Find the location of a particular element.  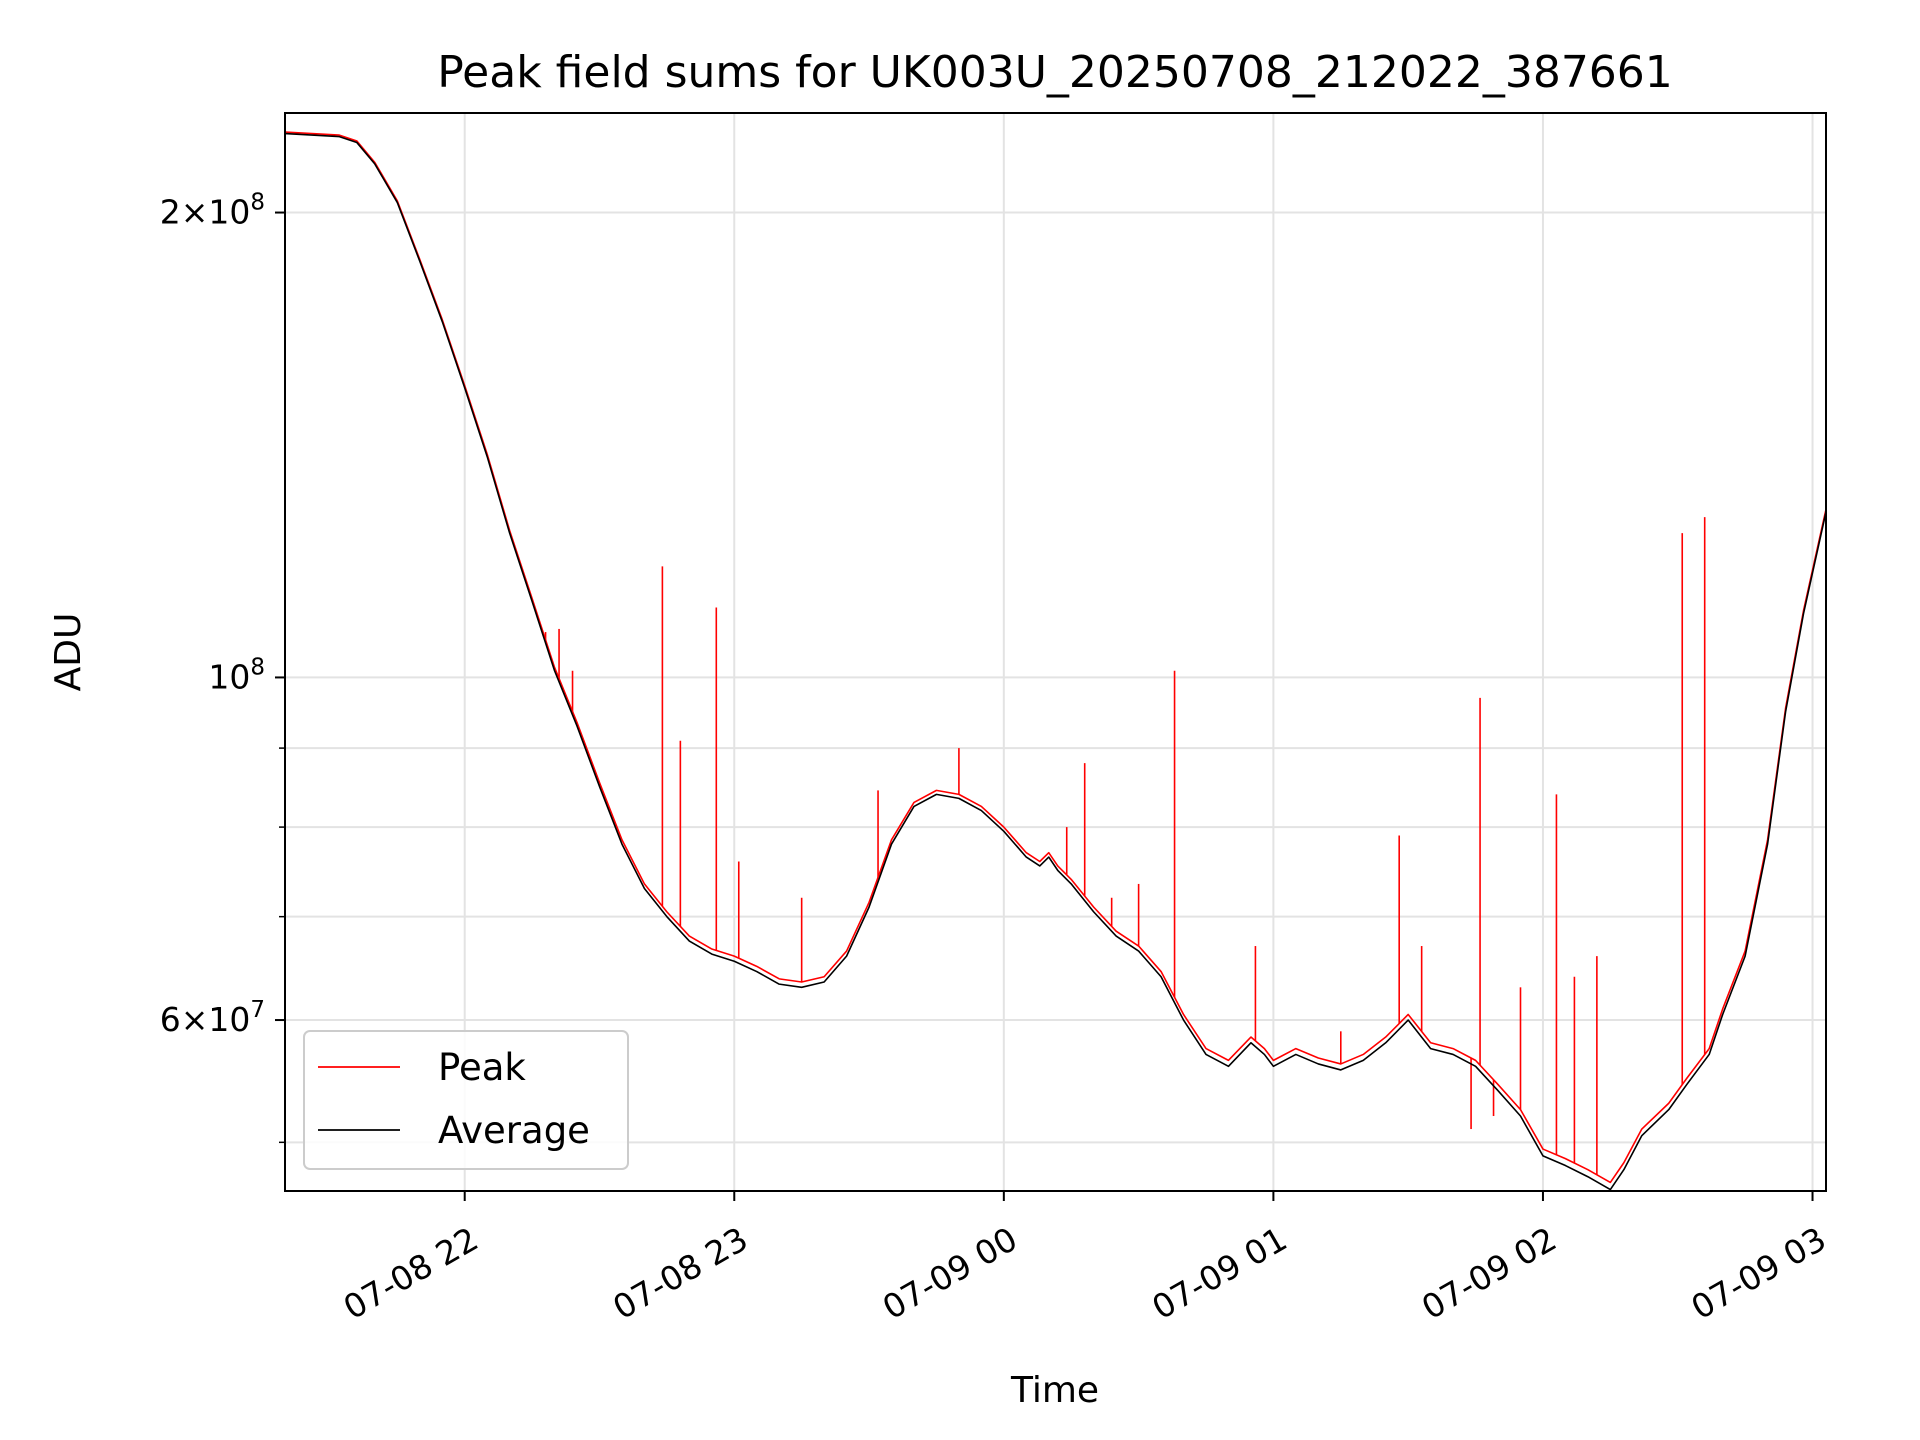

legend-label-peak: Peak is located at coordinates (482, 1067).